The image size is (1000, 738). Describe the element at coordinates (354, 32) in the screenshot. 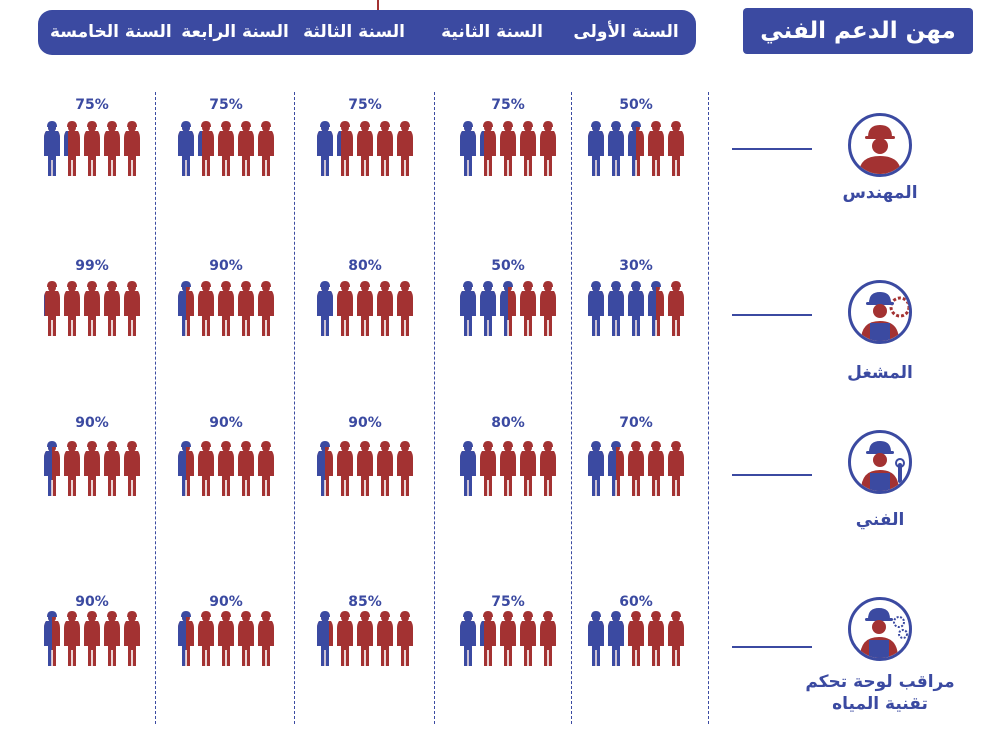

I see `year-3-label: السنة الثالثة` at that location.